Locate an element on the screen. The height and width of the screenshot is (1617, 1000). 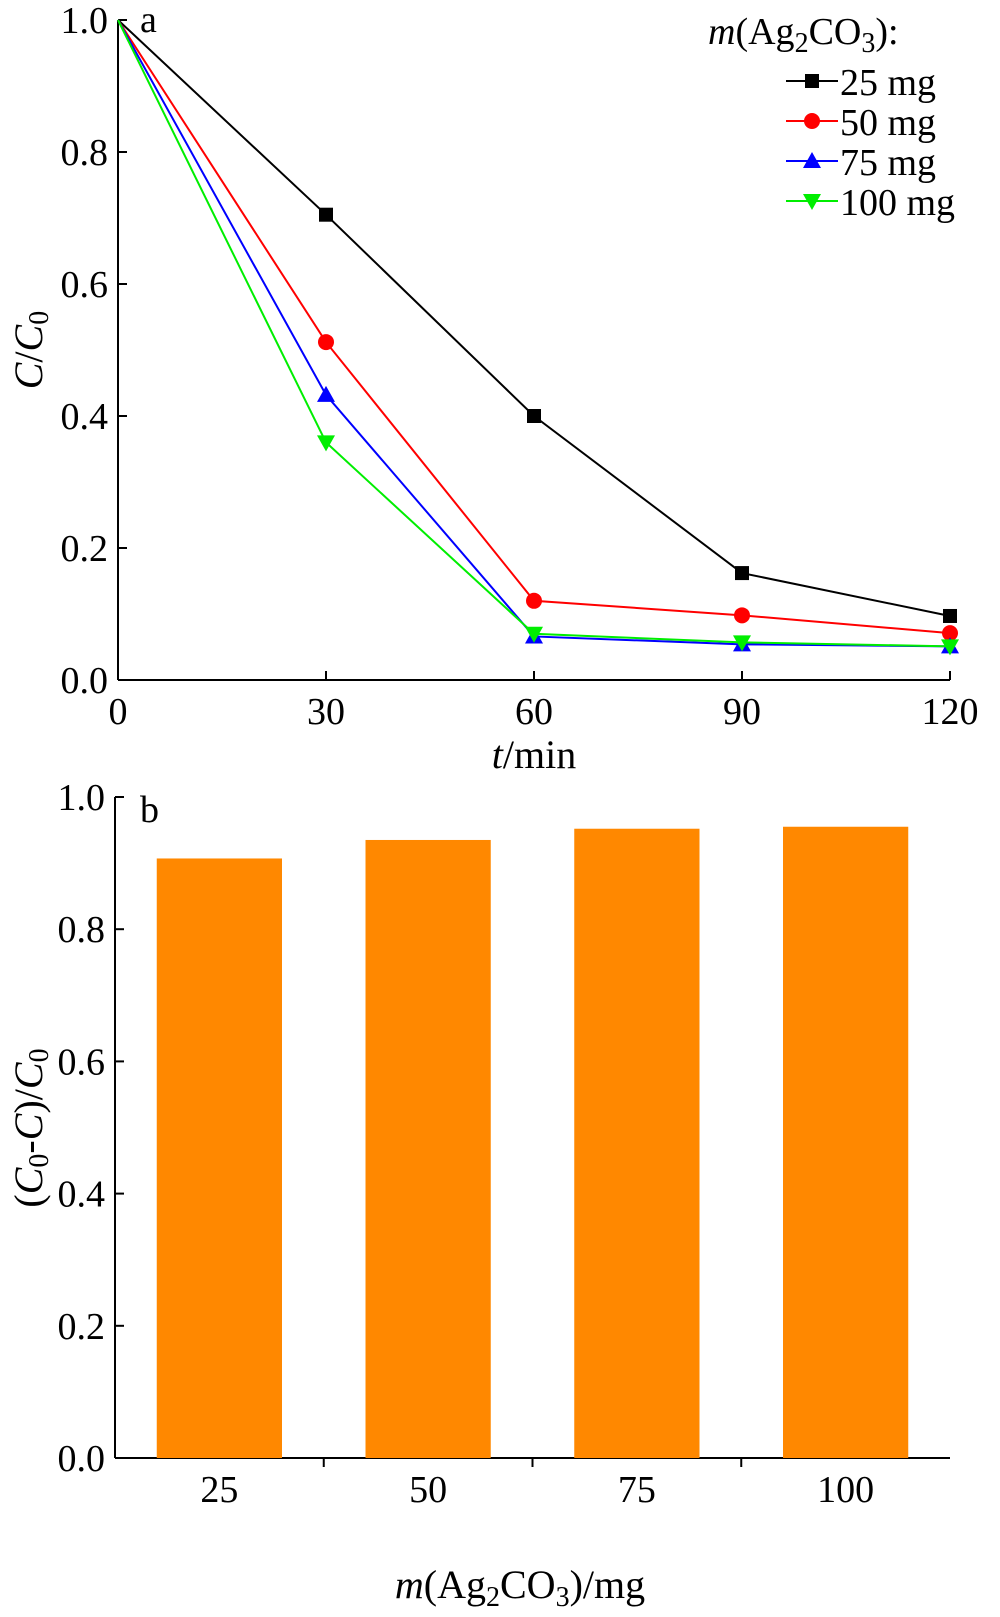
legend-label: 25 mg is located at coordinates (888, 83).